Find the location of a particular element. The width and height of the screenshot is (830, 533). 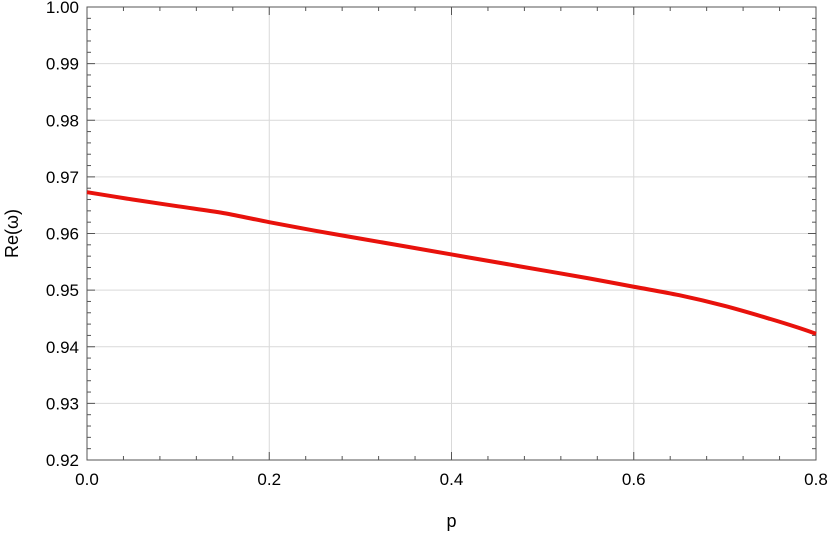

y-tick-label: 0.95 is located at coordinates (62, 290).